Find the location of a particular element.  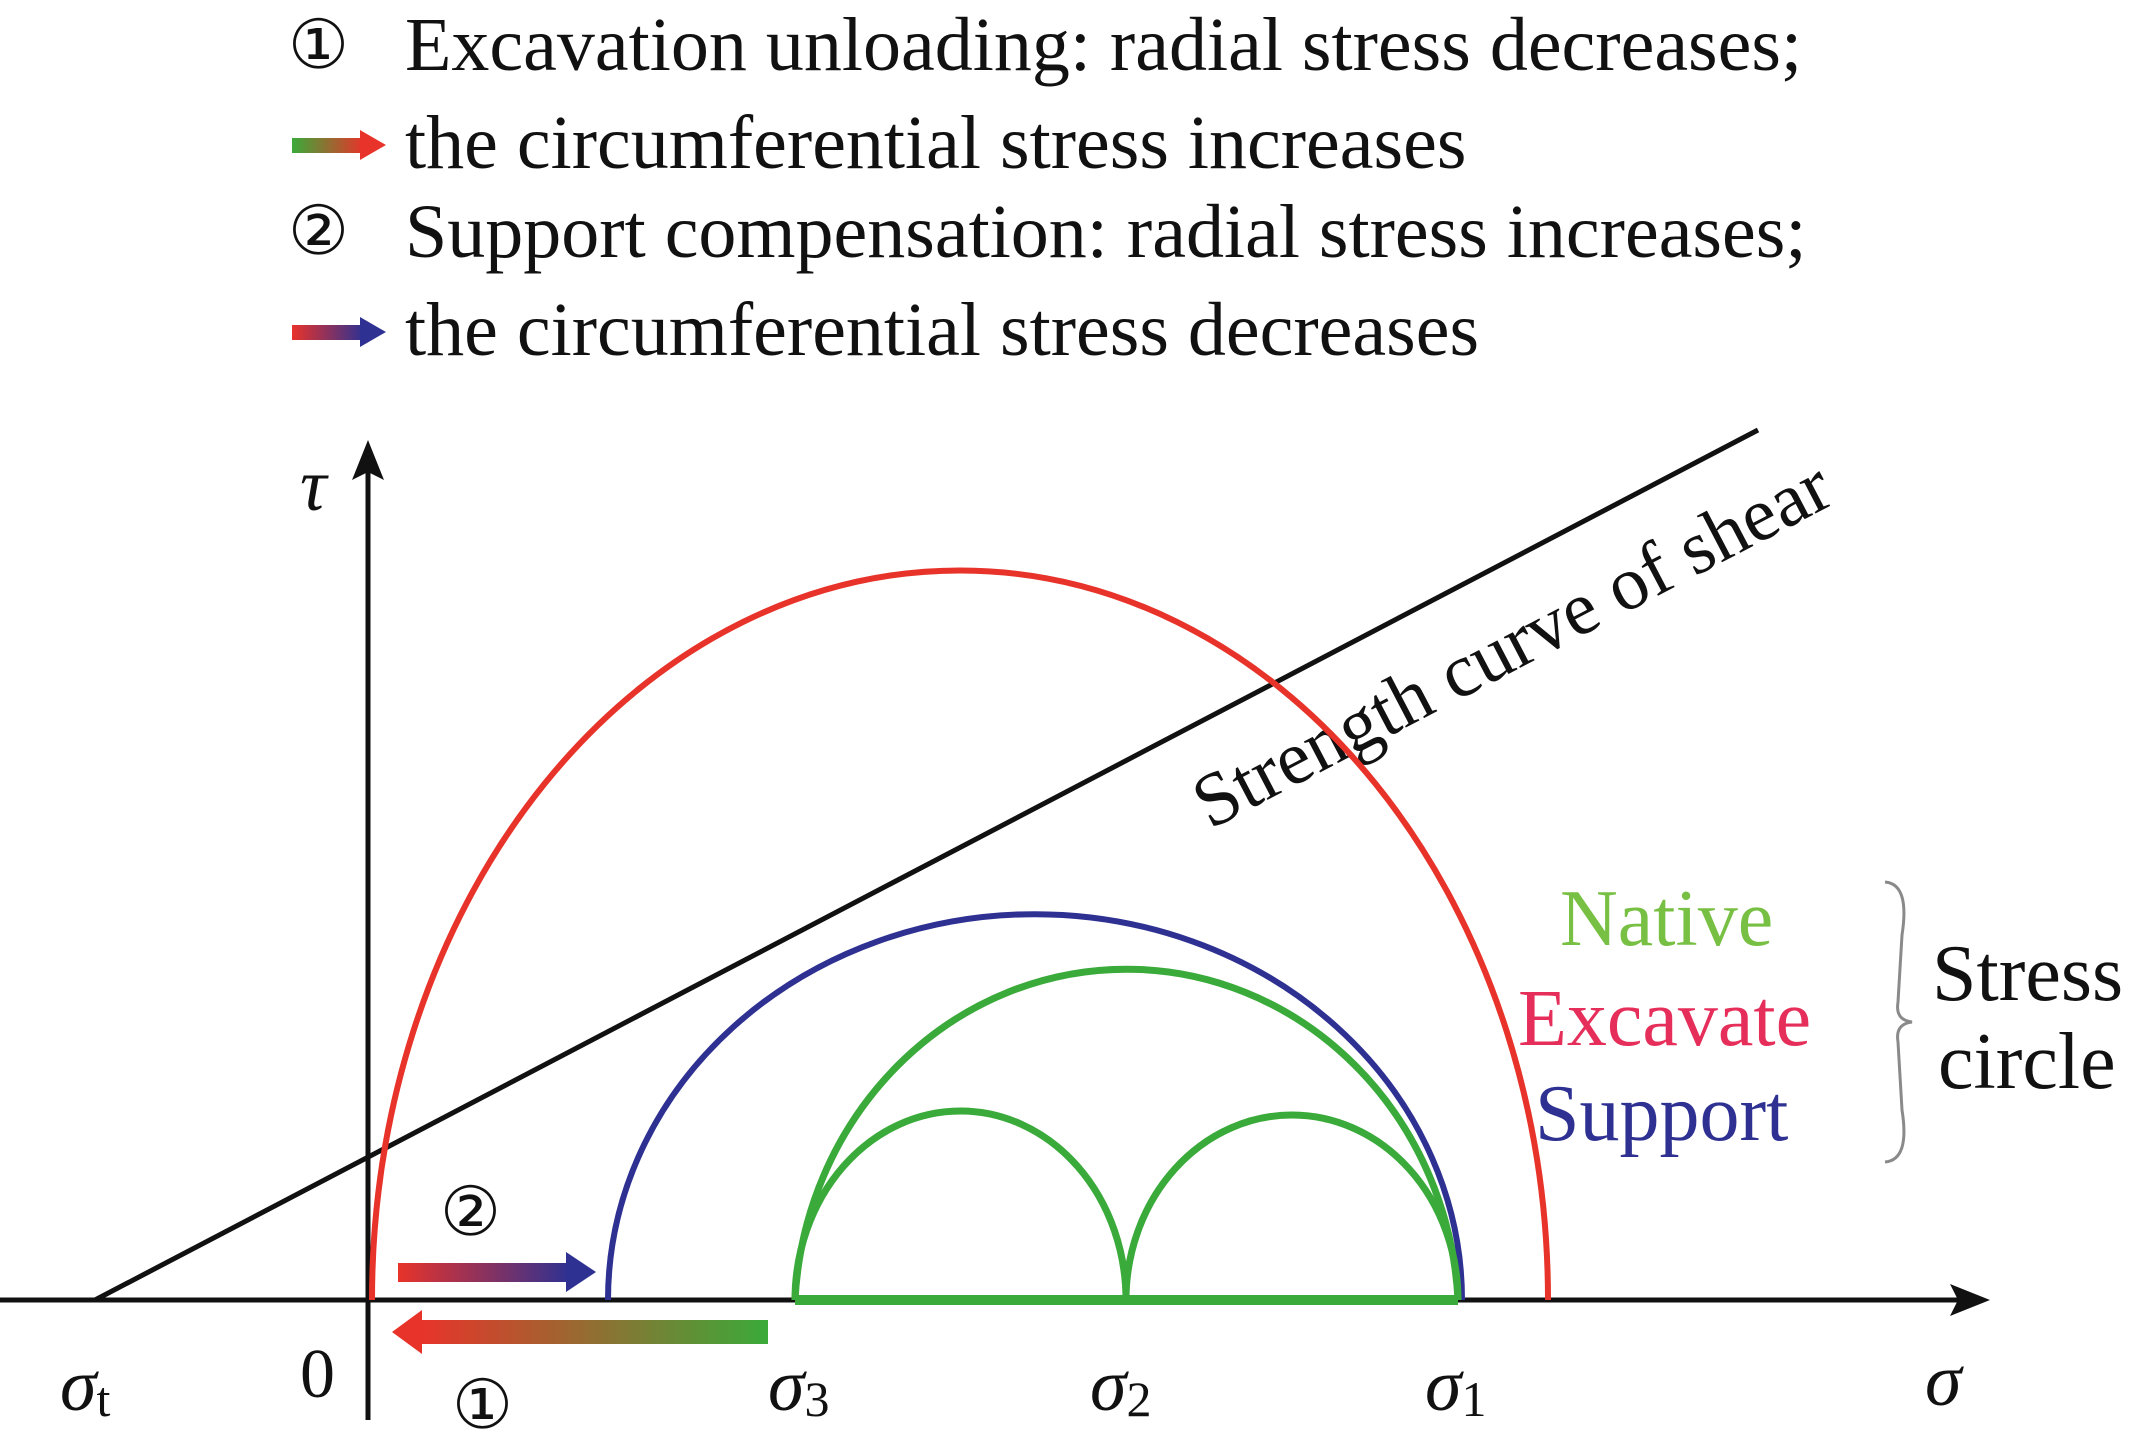

support-stress-circle is located at coordinates (1035, 1106).